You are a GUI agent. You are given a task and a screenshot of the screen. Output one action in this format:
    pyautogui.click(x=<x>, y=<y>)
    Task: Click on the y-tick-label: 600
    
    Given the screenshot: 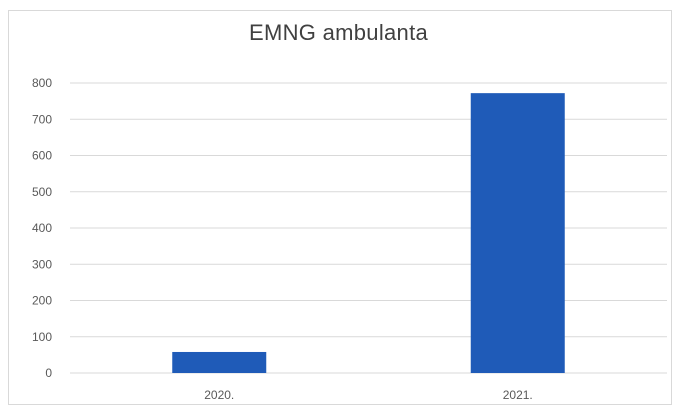 What is the action you would take?
    pyautogui.click(x=42, y=156)
    